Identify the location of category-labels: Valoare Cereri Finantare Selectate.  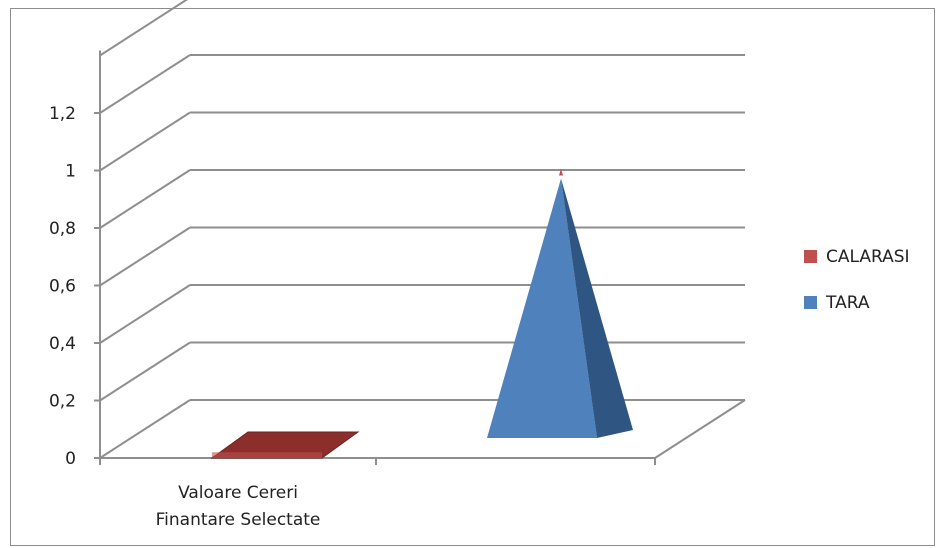
(238, 506).